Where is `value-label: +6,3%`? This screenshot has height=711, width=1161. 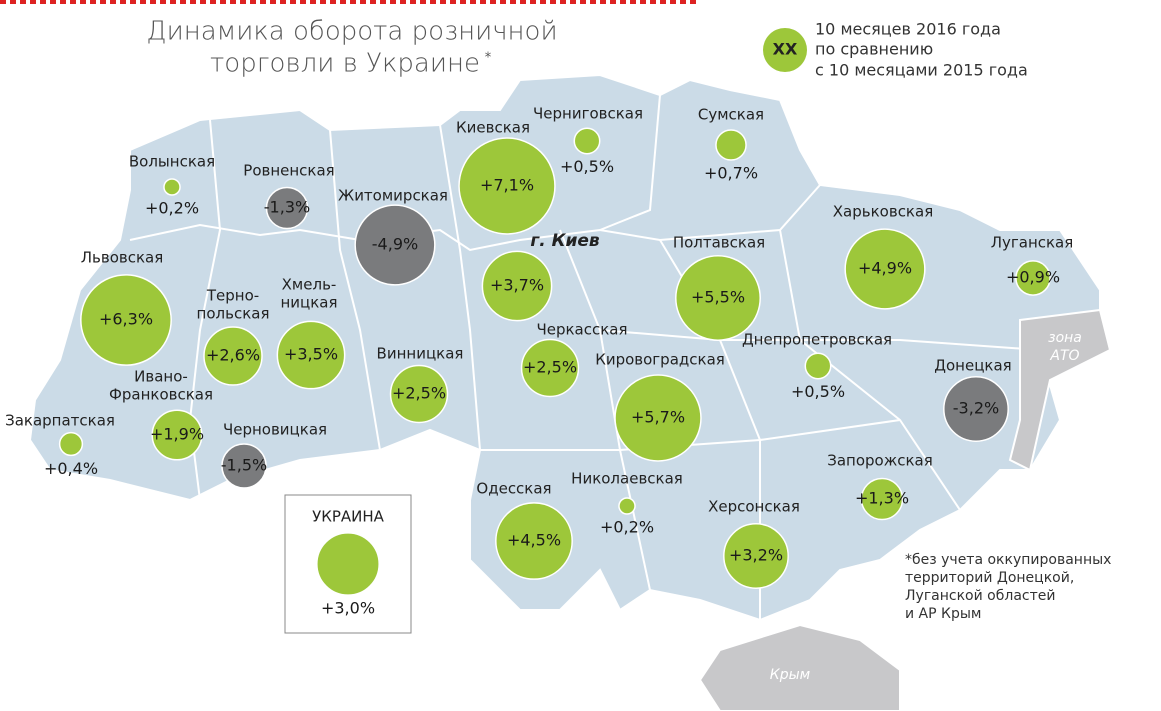 value-label: +6,3% is located at coordinates (126, 319).